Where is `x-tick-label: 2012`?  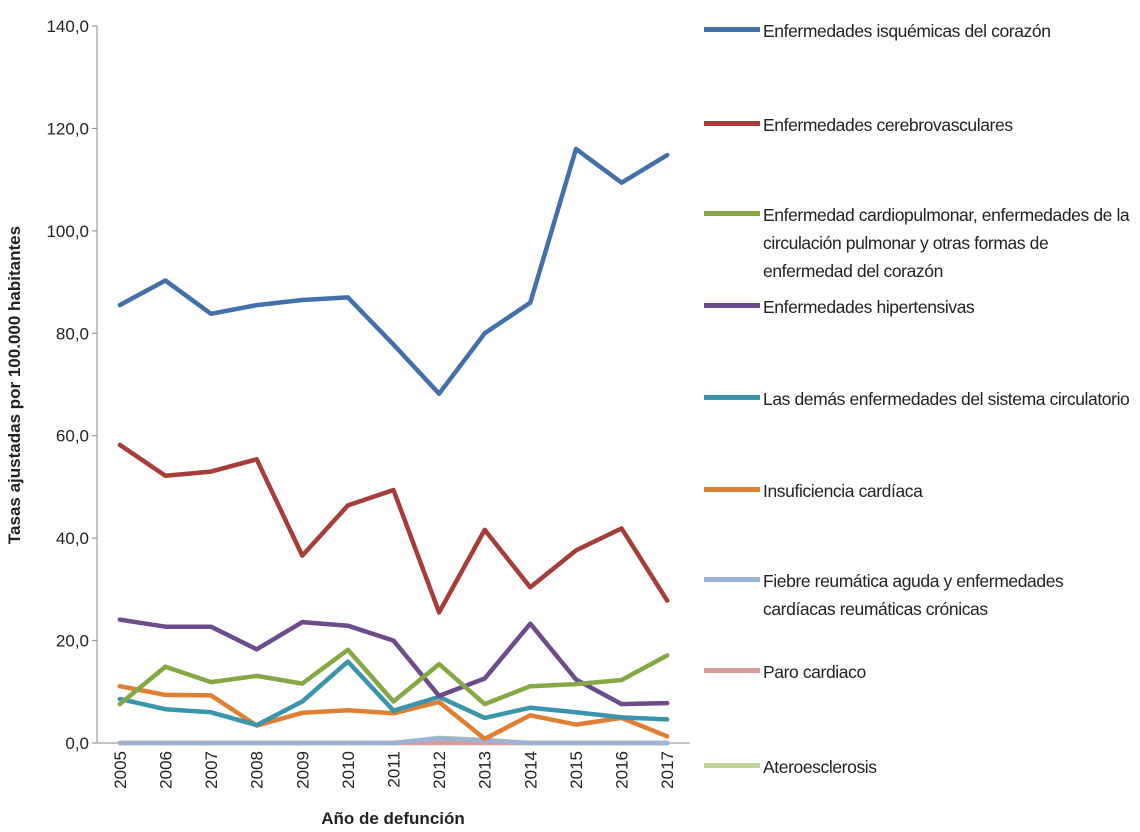
x-tick-label: 2012 is located at coordinates (439, 770).